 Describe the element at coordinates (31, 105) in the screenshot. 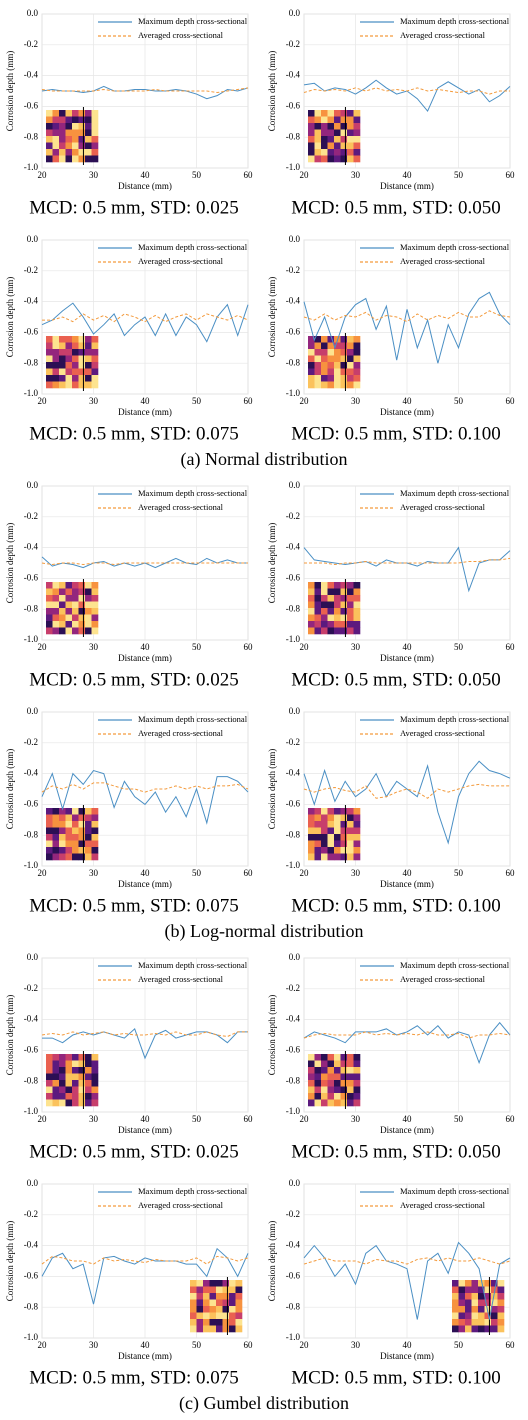

I see `y-tick-label: -0.6` at that location.